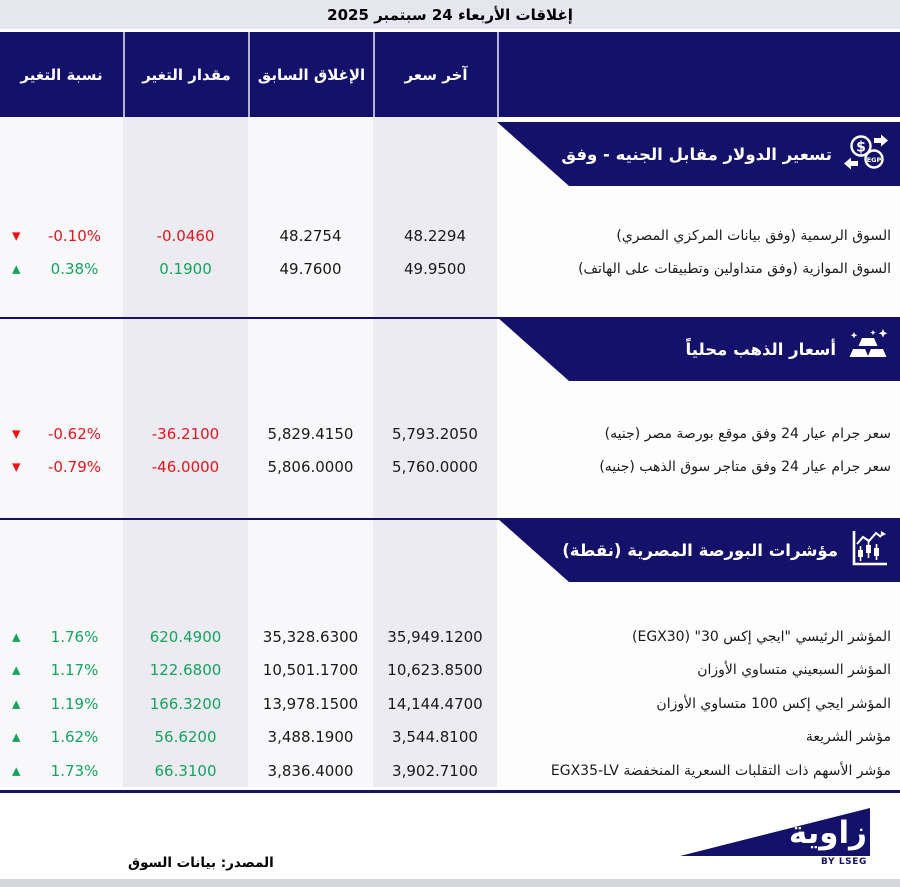 Image resolution: width=900 pixels, height=887 pixels. Describe the element at coordinates (55, 770) in the screenshot. I see `change-percent-cell: ▲ 1.73%` at that location.